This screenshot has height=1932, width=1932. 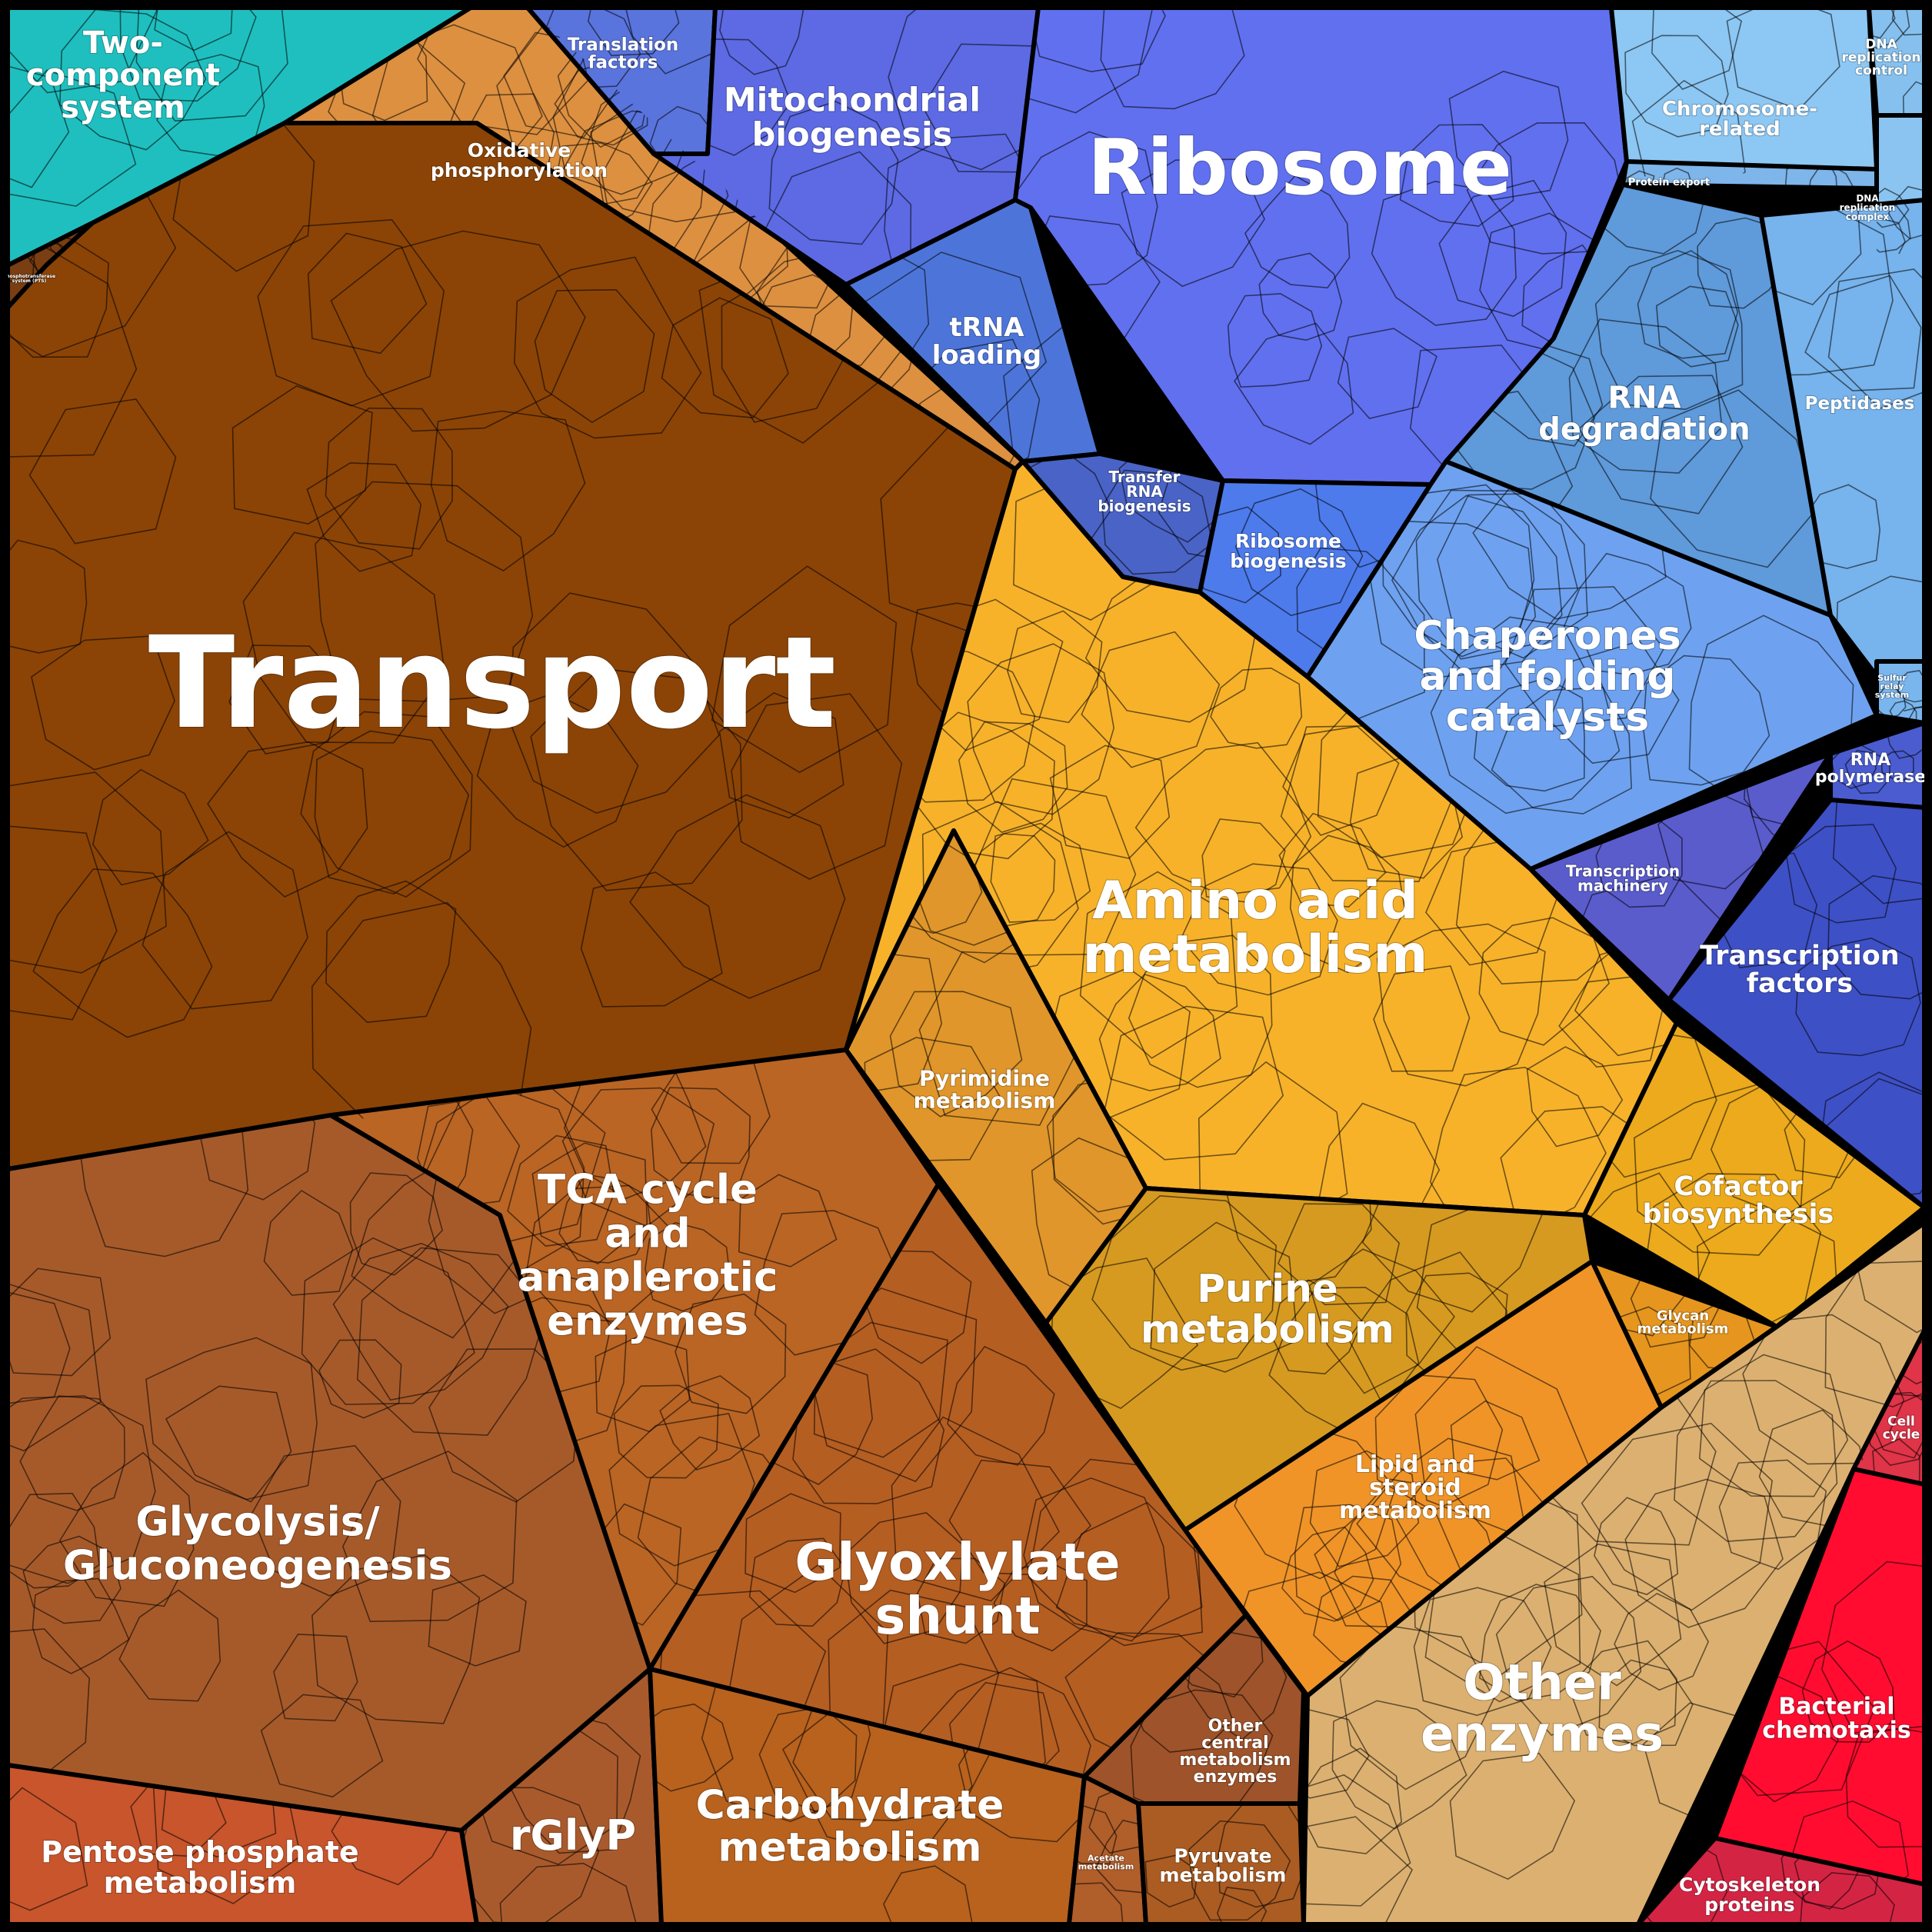 What do you see at coordinates (973, 331) in the screenshot?
I see `region-trna-loading` at bounding box center [973, 331].